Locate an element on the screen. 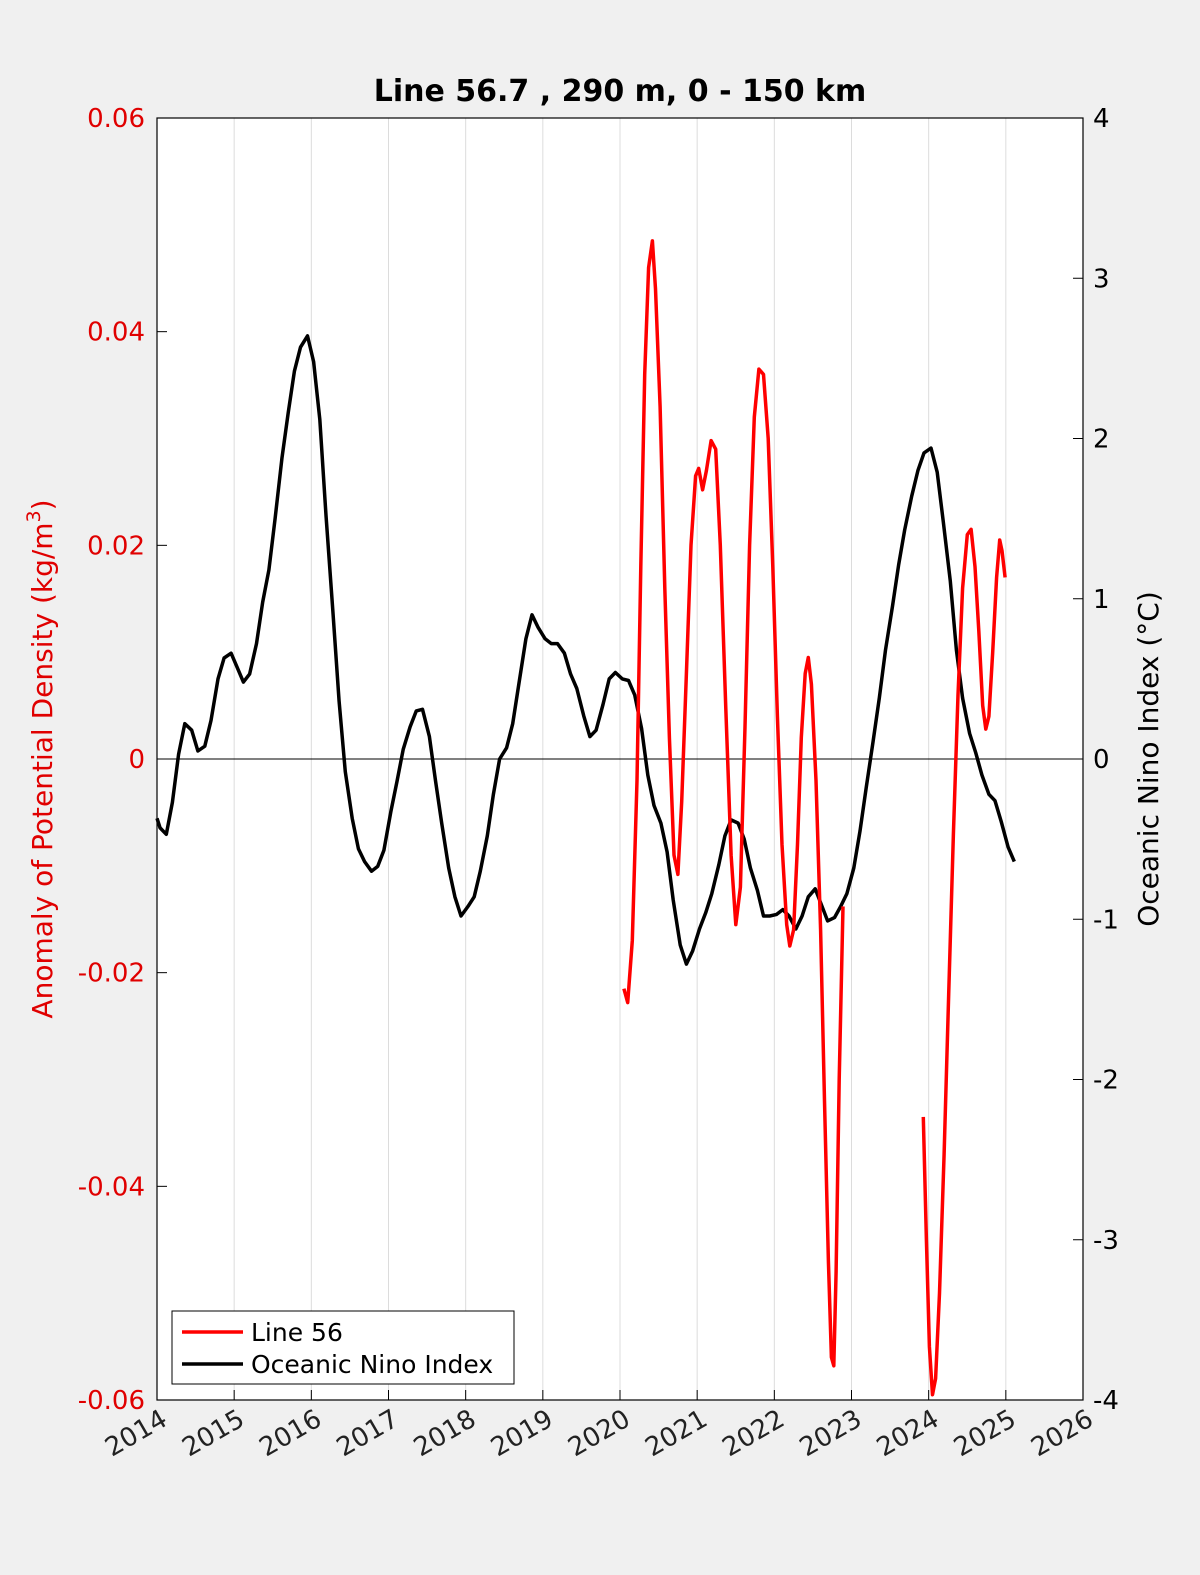 The image size is (1200, 1575). legend-box is located at coordinates (343, 1347).